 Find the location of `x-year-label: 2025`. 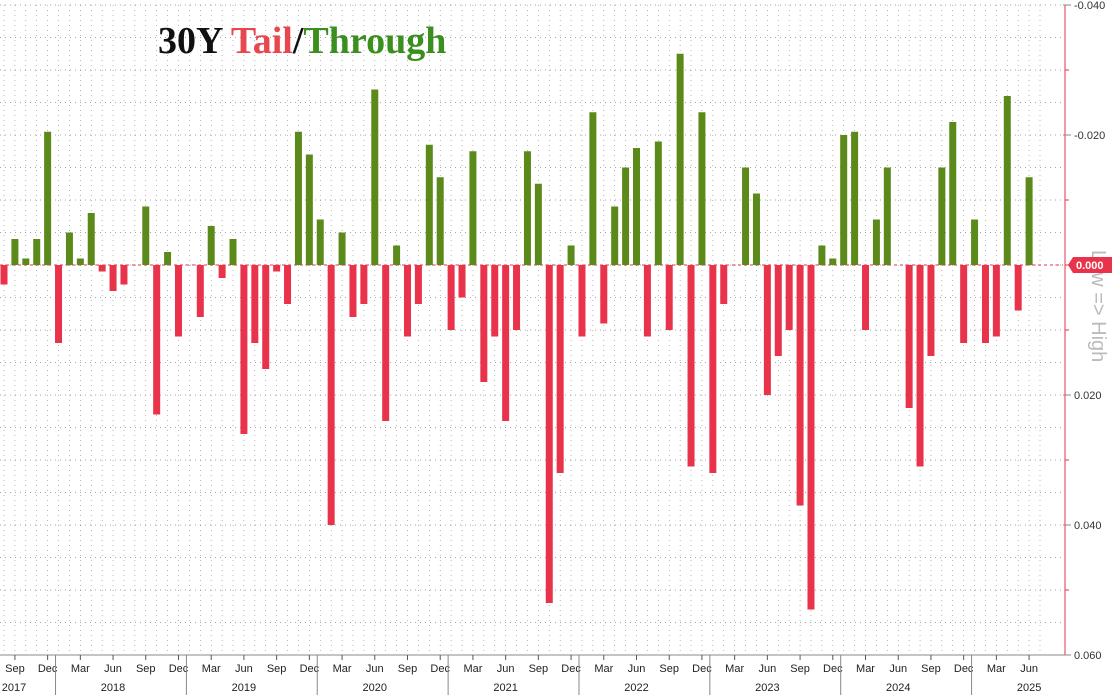

x-year-label: 2025 is located at coordinates (1029, 688).